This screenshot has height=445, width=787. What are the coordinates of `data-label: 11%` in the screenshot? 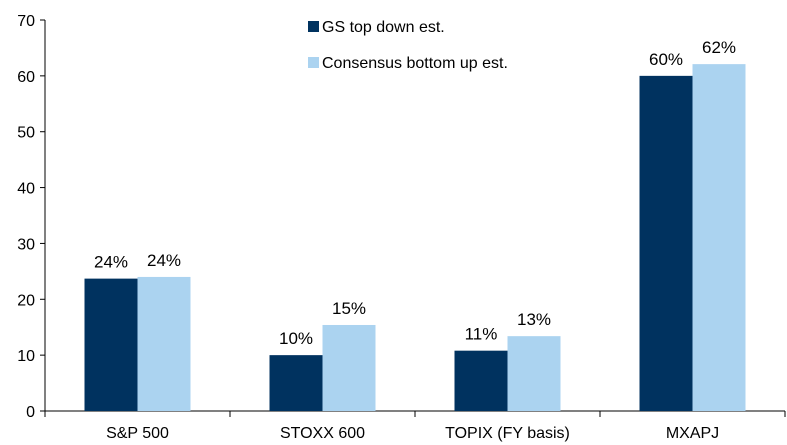 It's located at (481, 334).